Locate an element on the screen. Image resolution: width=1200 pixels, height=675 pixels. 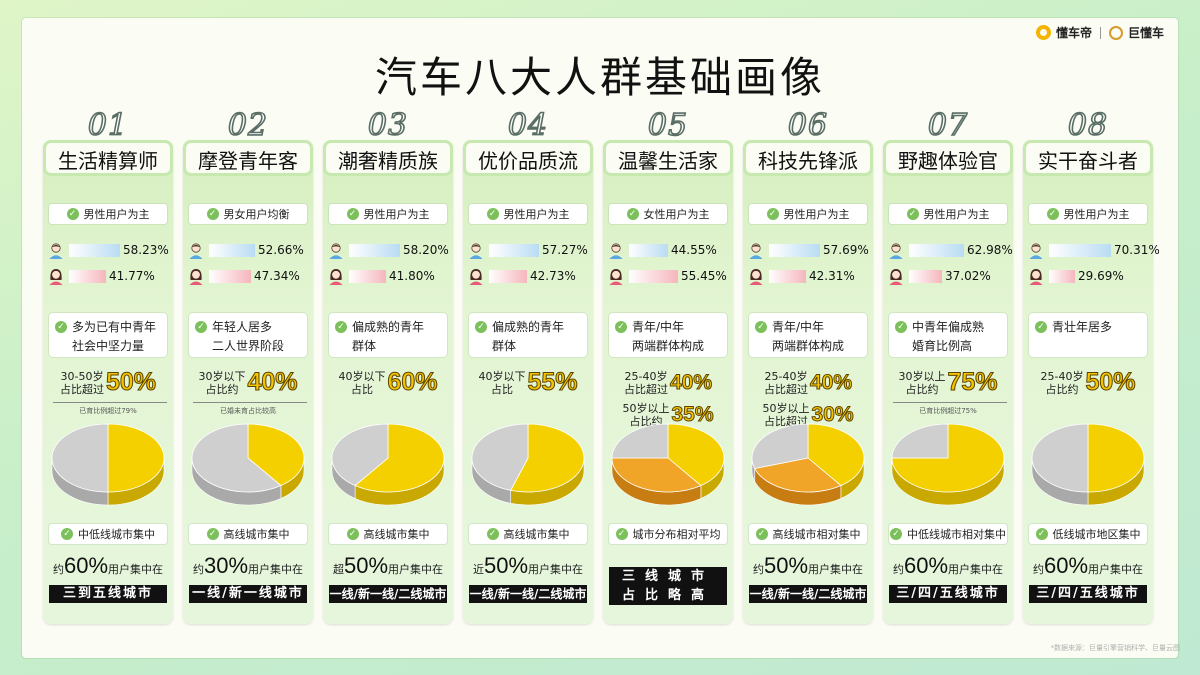
age-stat-1-value: 55% is located at coordinates (552, 382).